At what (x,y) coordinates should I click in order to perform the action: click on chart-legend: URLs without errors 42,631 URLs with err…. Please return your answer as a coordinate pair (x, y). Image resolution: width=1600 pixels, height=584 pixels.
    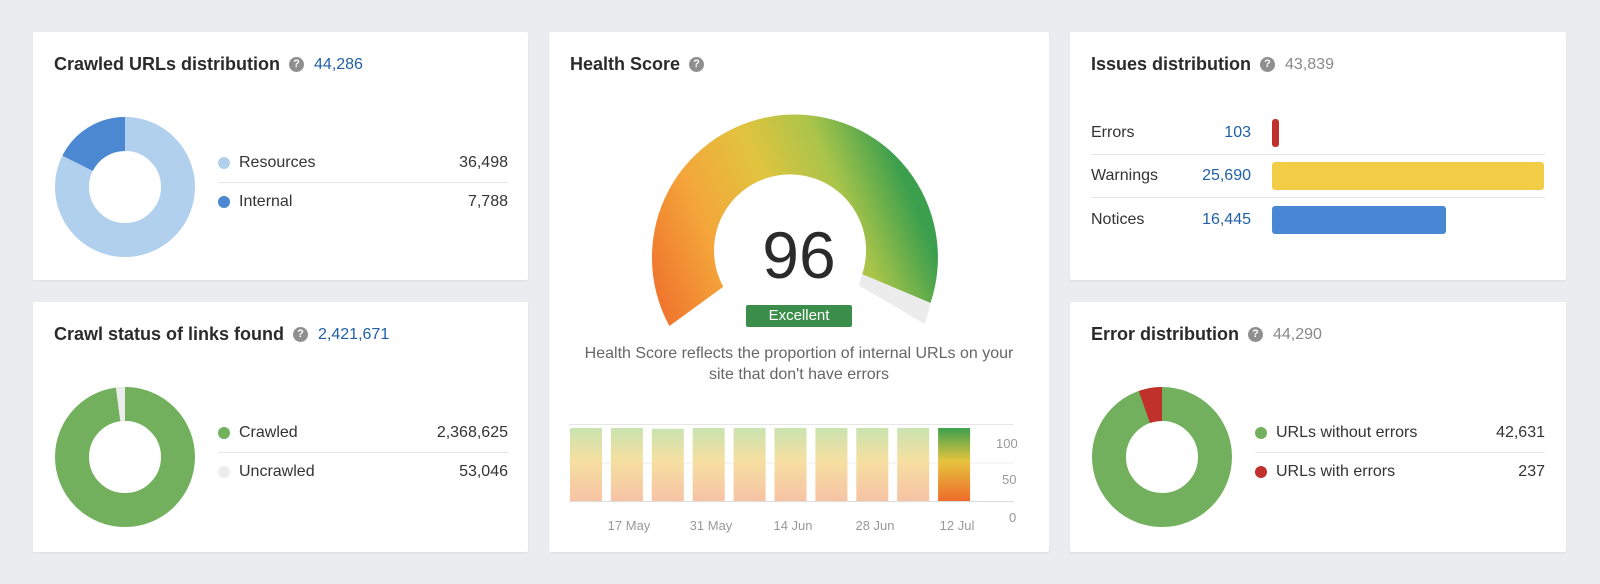
    Looking at the image, I should click on (1400, 452).